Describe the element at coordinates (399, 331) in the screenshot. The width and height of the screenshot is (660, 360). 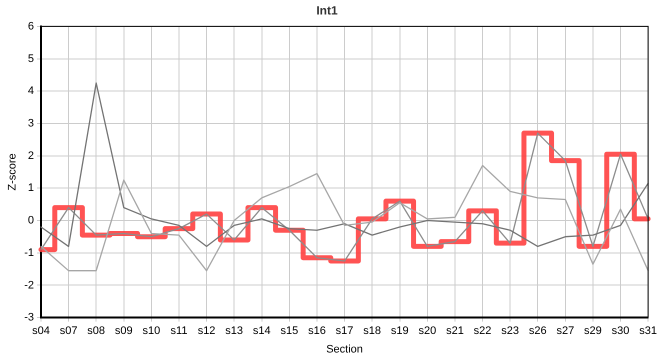
I see `x-tick-label: s19` at that location.